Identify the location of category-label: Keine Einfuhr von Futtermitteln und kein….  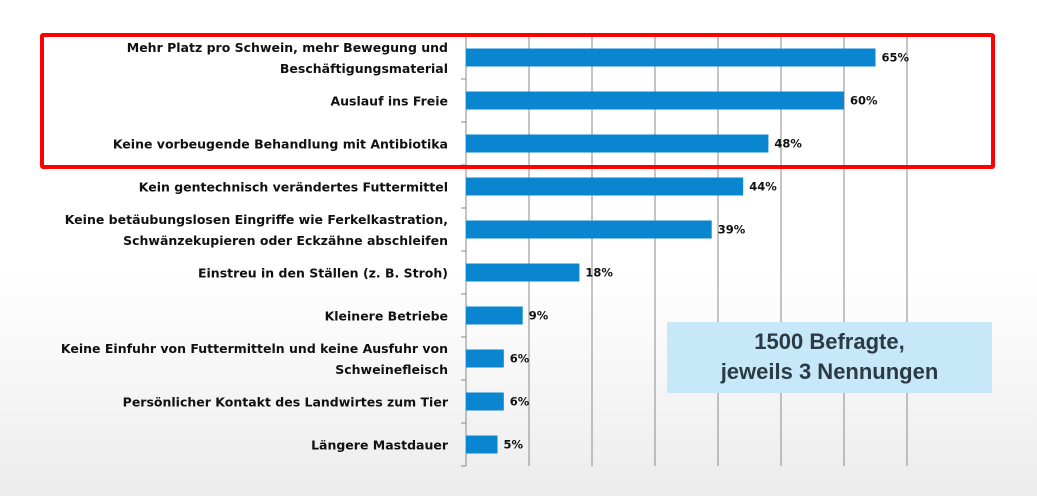
(228, 359).